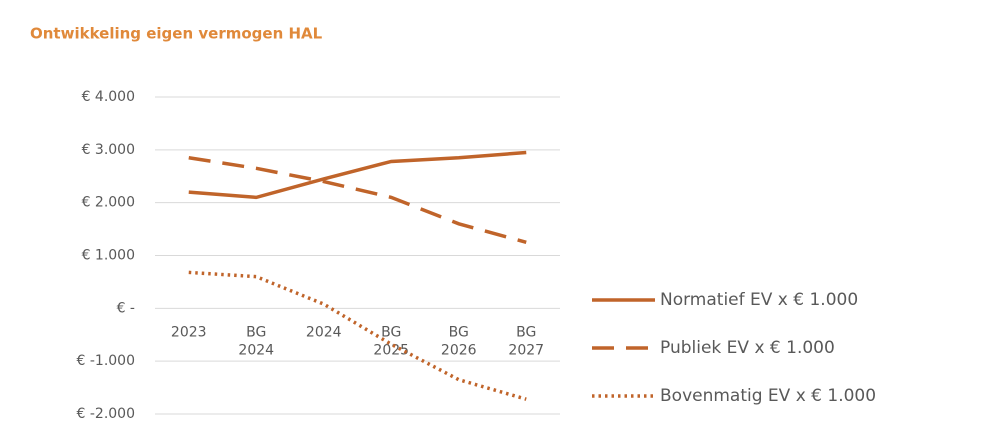 This screenshot has width=981, height=423. I want to click on x-tick-label: BG 2025, so click(391, 341).